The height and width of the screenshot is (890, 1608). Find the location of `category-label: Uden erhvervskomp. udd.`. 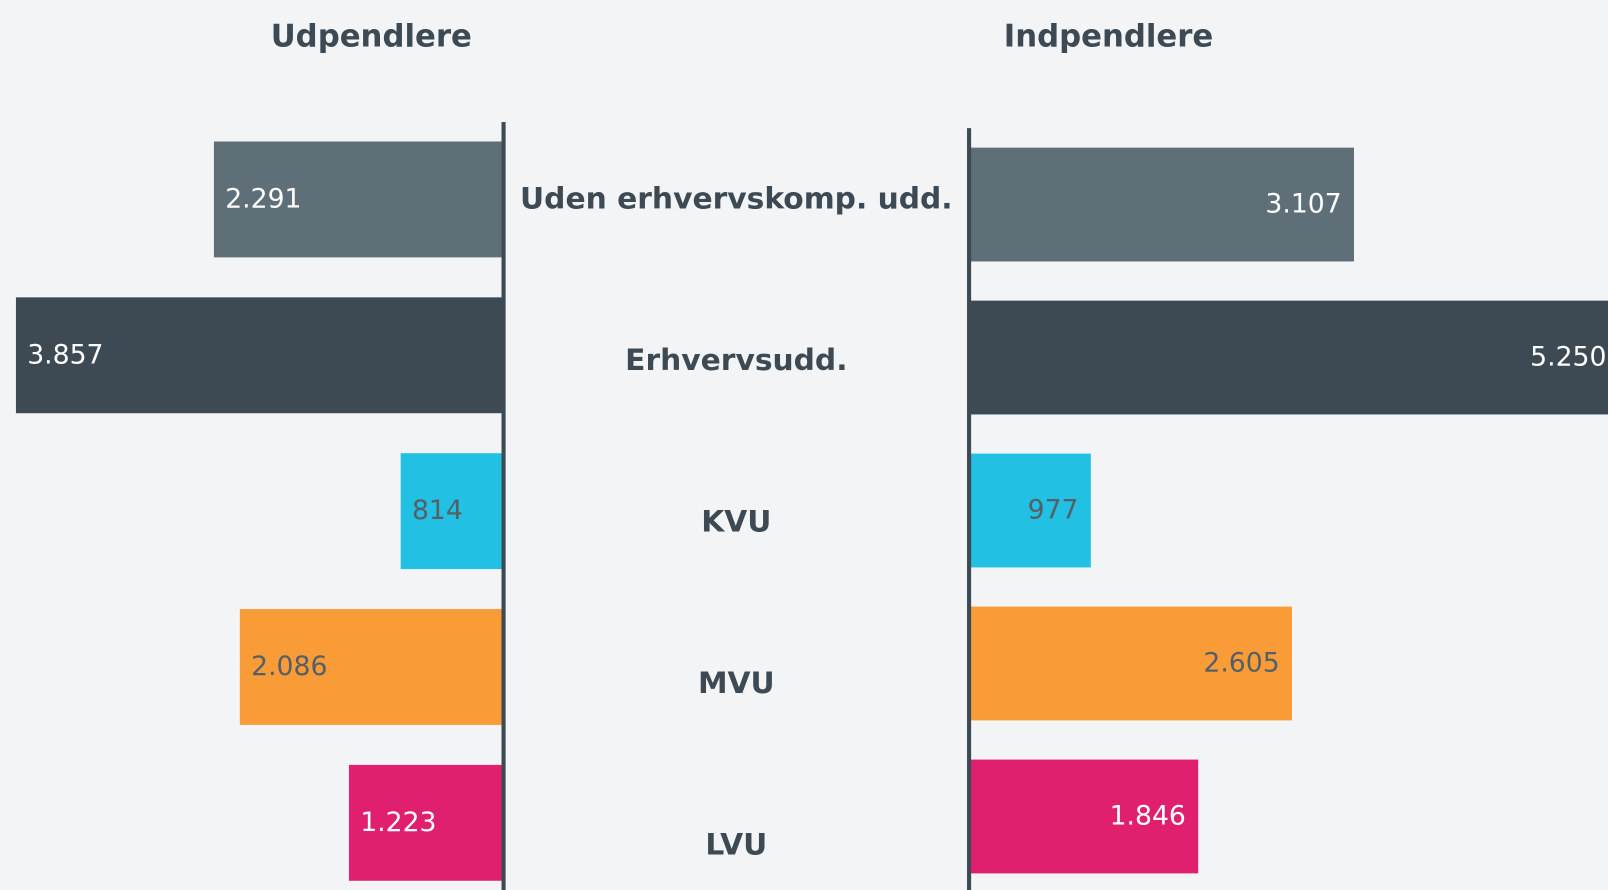

category-label: Uden erhvervskomp. udd. is located at coordinates (736, 198).